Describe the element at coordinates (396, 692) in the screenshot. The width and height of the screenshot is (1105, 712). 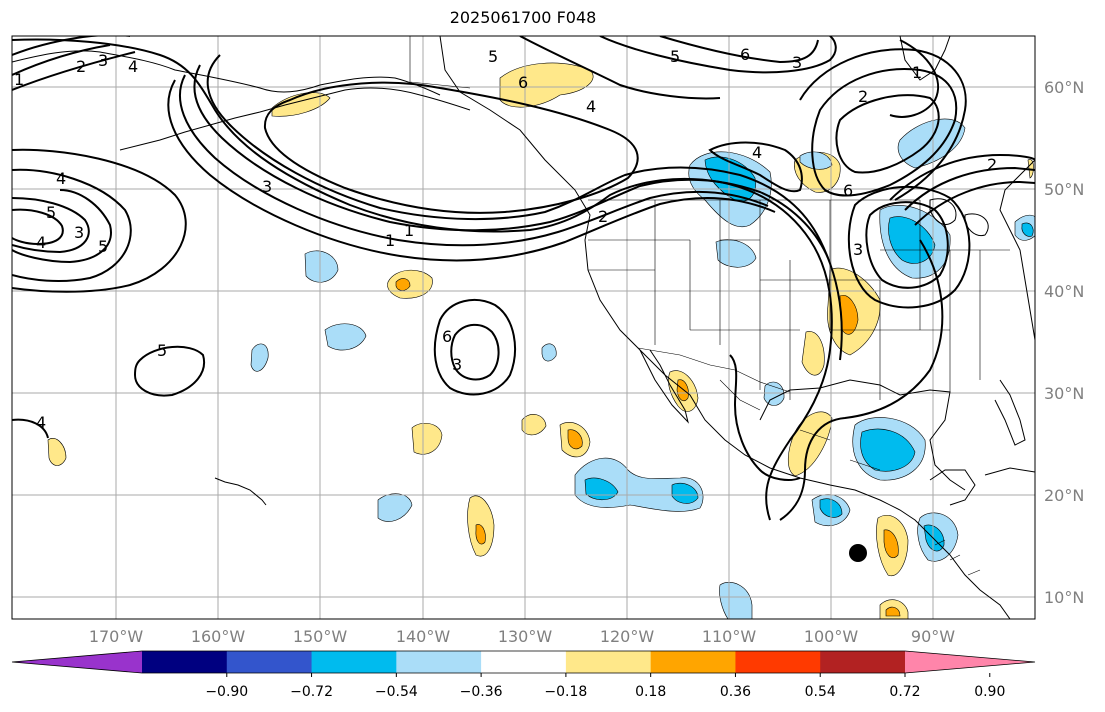
I see `colorbar-label: −0.54` at that location.